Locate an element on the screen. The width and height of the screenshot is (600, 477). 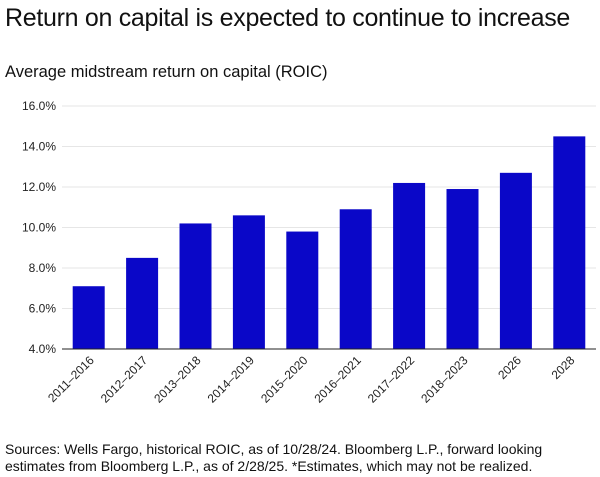
x-tick-label: 2014–2019 is located at coordinates (231, 379).